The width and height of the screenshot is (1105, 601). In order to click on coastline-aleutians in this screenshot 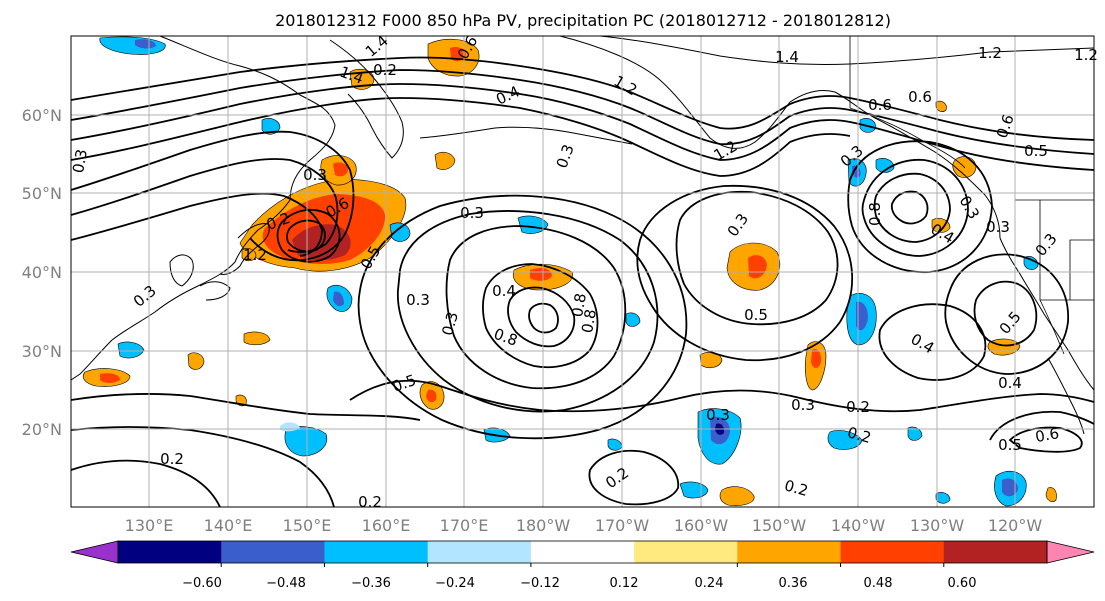, I will do `click(526, 135)`.